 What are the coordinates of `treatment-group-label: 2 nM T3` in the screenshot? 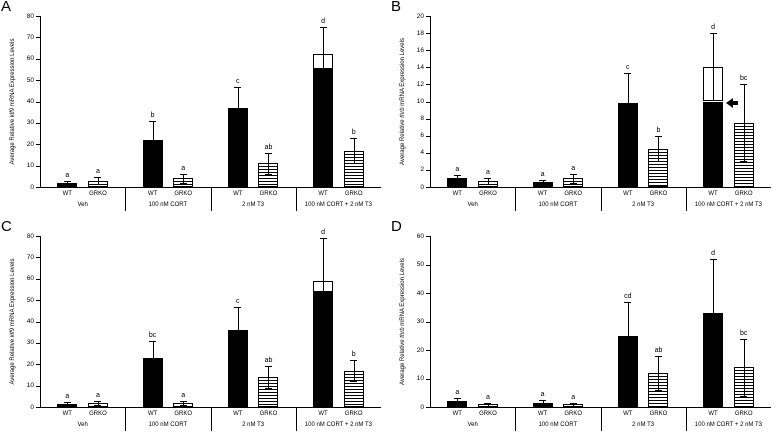 It's located at (643, 205).